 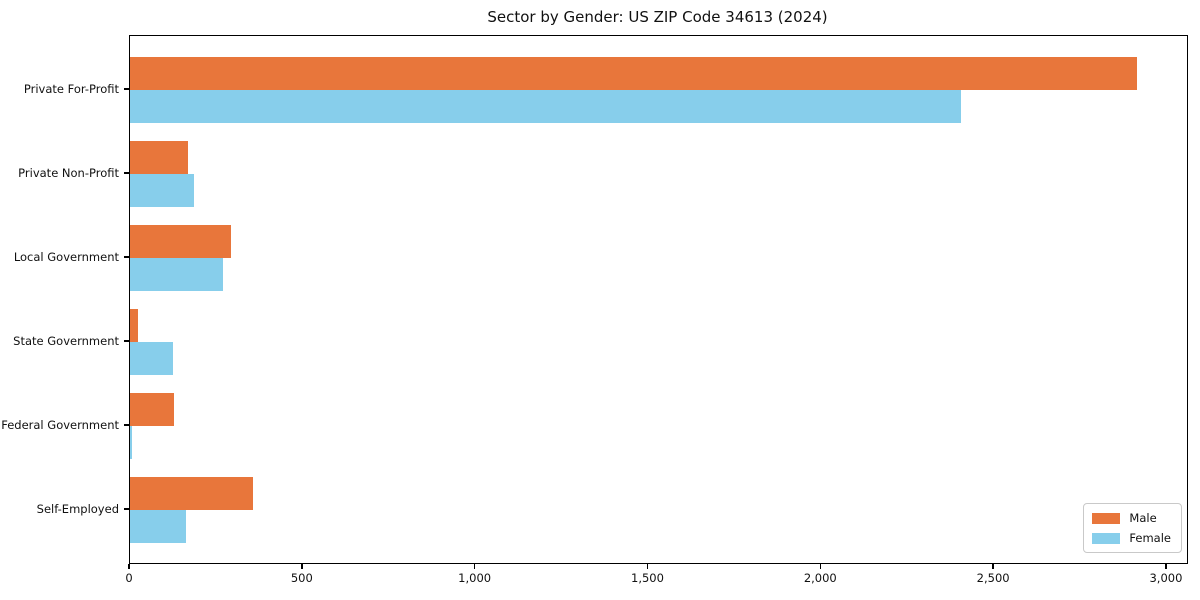 What do you see at coordinates (60, 425) in the screenshot?
I see `y-tick-label-federal-government: Federal Government` at bounding box center [60, 425].